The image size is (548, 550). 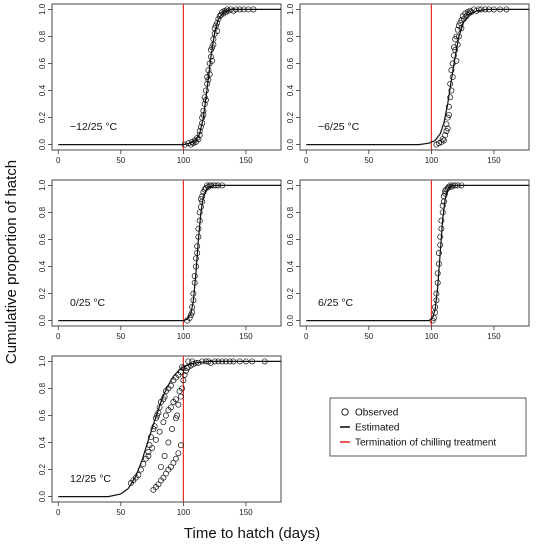 What do you see at coordinates (11, 262) in the screenshot?
I see `y-axis-label: Cumulative proportion of hatch` at bounding box center [11, 262].